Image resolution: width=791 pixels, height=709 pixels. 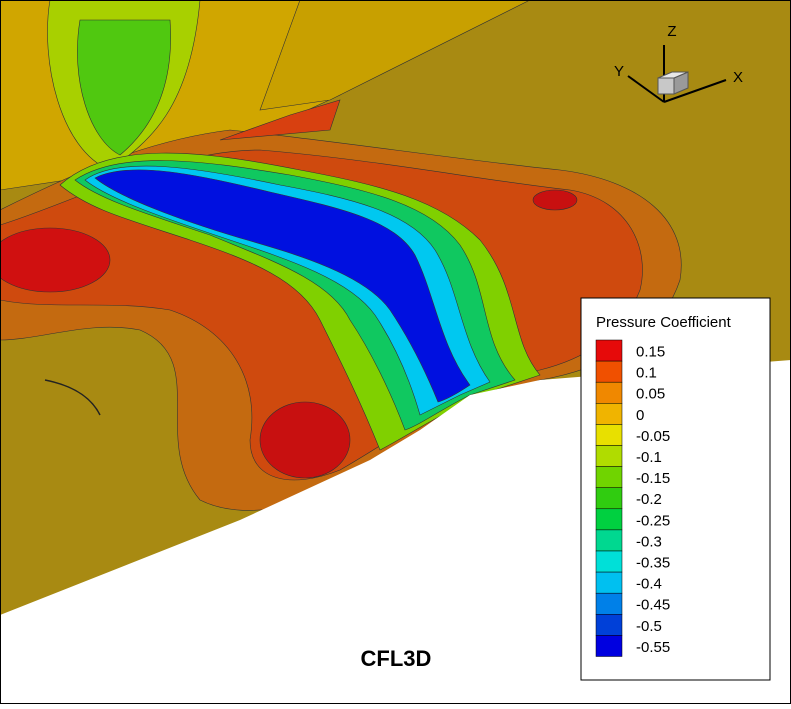 What do you see at coordinates (649, 626) in the screenshot?
I see `legend-label: -0.5` at bounding box center [649, 626].